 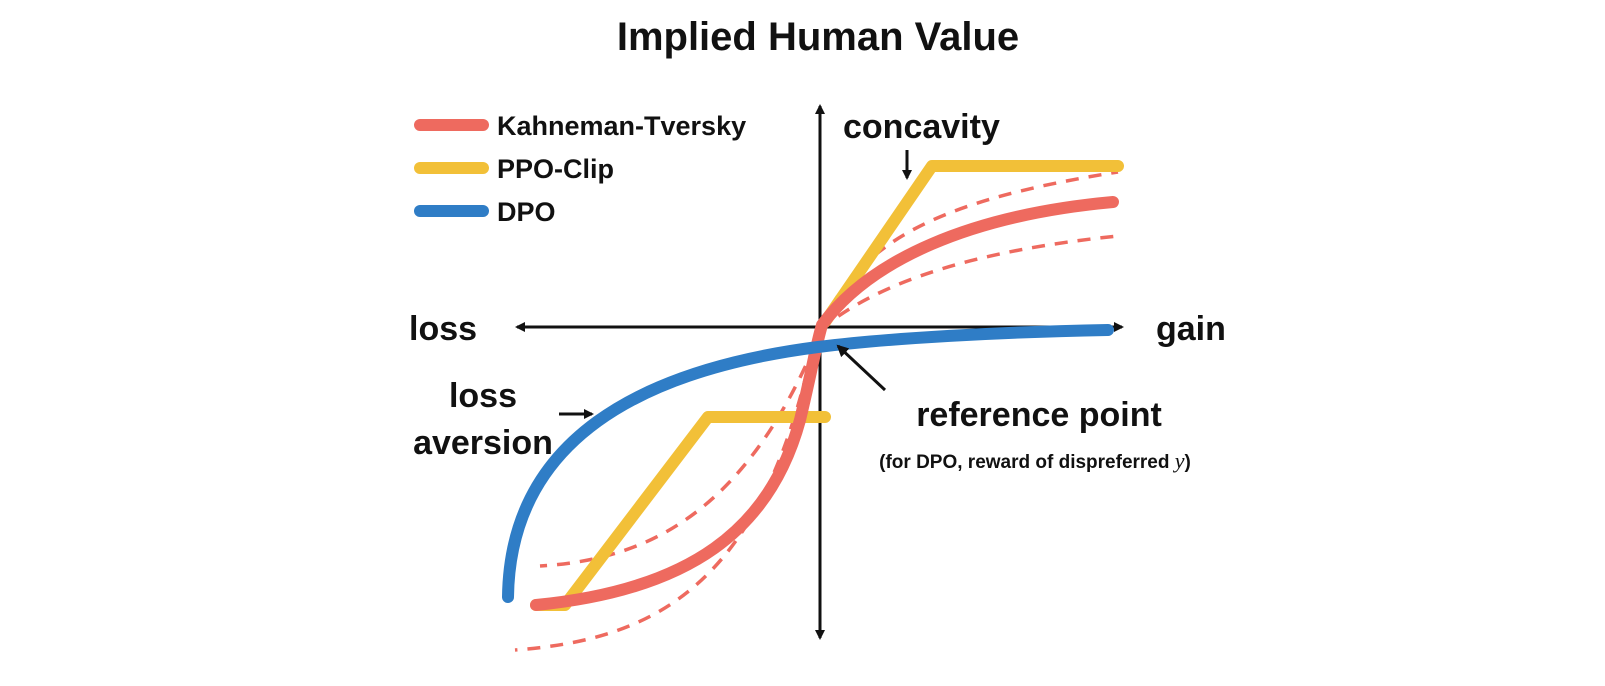 I want to click on legend-item-ppo-clip: PPO-Clip, so click(x=514, y=169).